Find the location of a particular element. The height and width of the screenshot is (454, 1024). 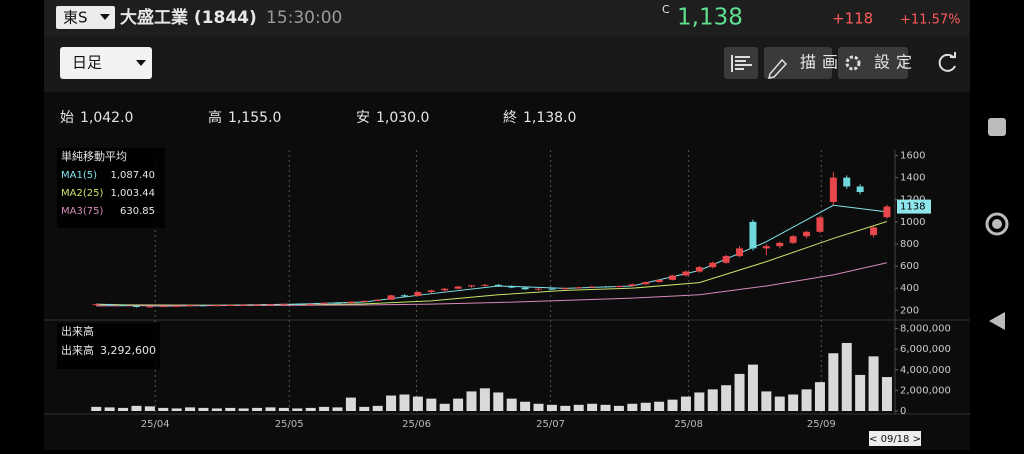

y-tick-label: 4,000,000 is located at coordinates (925, 370).